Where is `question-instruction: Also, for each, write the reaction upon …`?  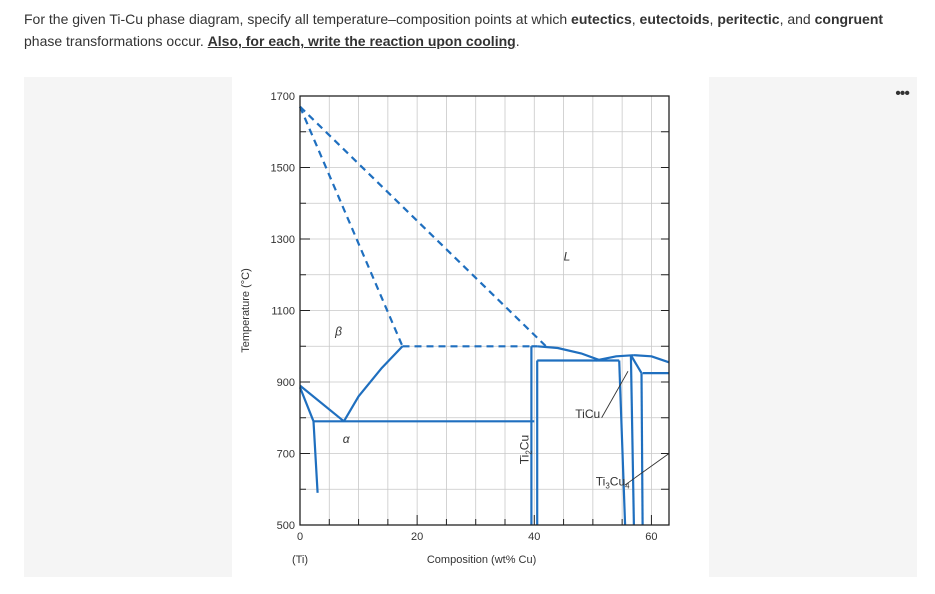 question-instruction: Also, for each, write the reaction upon … is located at coordinates (361, 41).